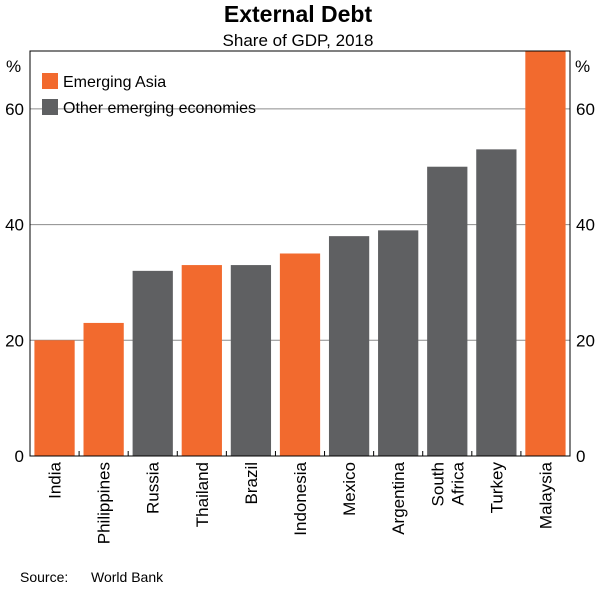 The height and width of the screenshot is (589, 596). What do you see at coordinates (447, 311) in the screenshot?
I see `bar-south-africa` at bounding box center [447, 311].